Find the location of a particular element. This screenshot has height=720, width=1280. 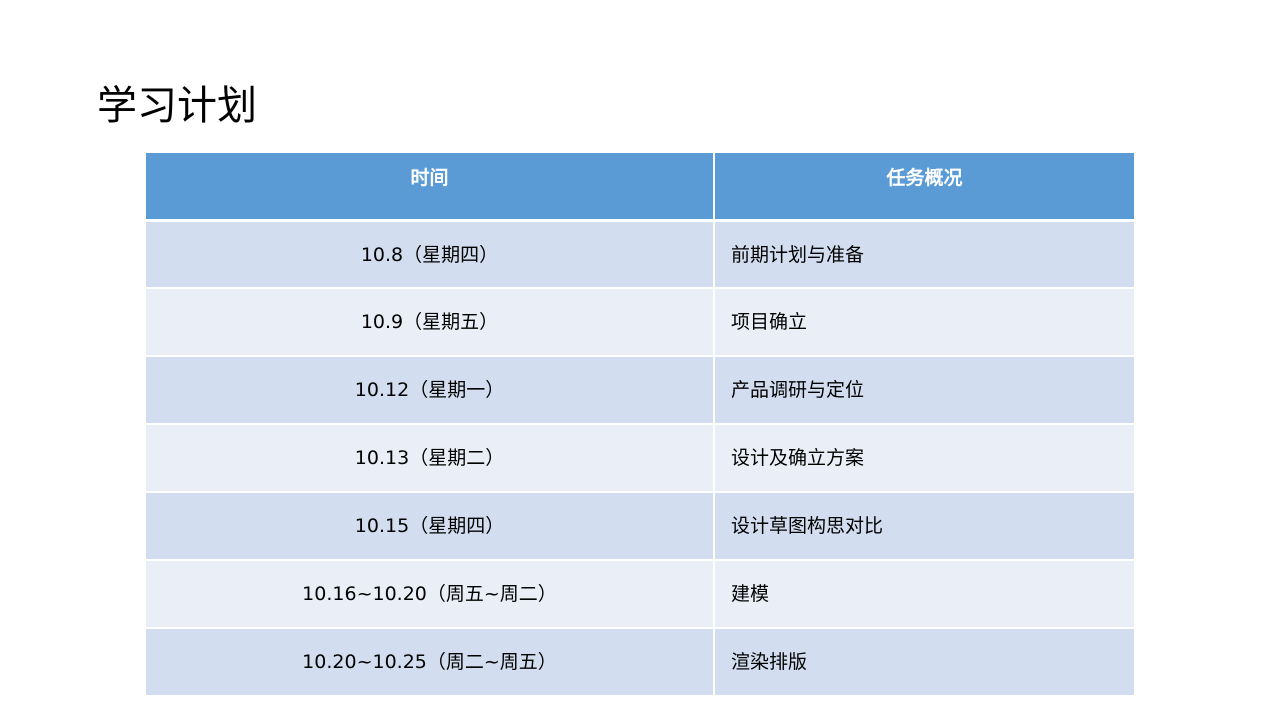

task-cell: 项目确立 is located at coordinates (923, 322).